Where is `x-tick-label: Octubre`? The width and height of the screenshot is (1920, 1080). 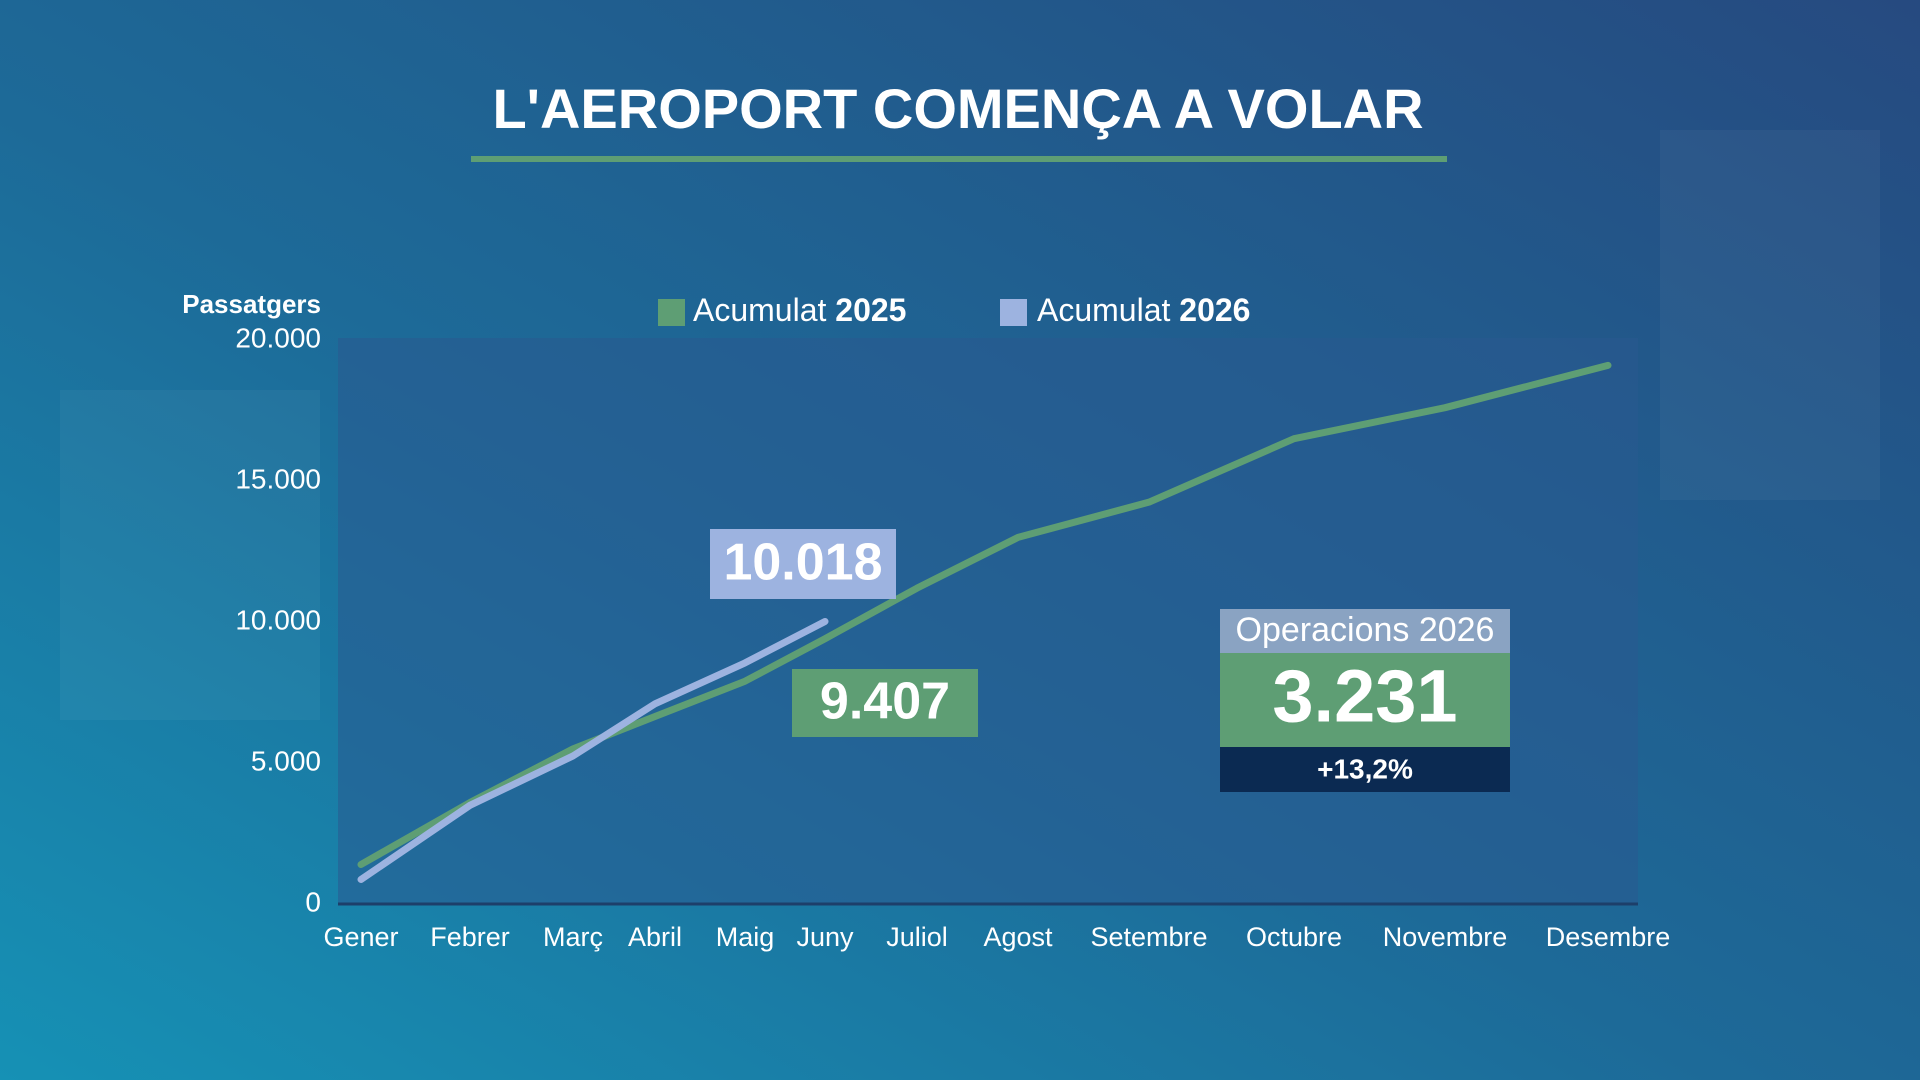
x-tick-label: Octubre is located at coordinates (1294, 937).